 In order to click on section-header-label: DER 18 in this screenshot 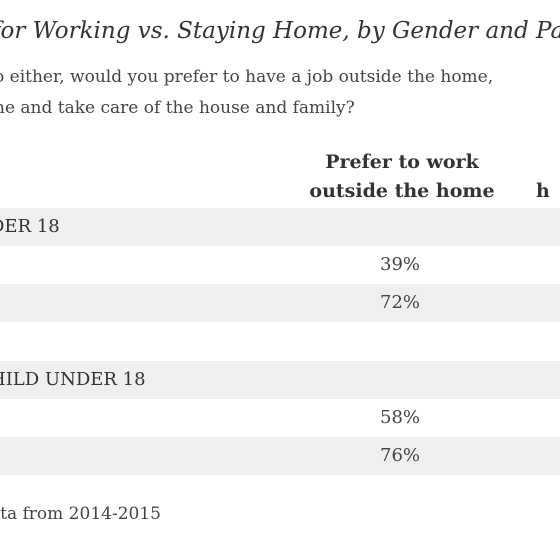, I will do `click(30, 226)`.